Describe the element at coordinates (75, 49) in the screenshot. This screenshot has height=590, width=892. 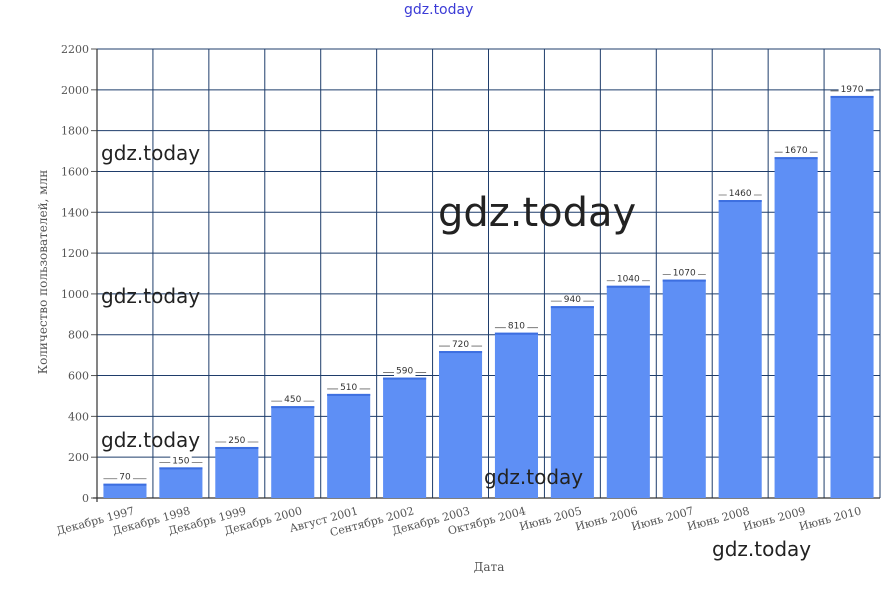
I see `y-tick-label: 2200` at that location.